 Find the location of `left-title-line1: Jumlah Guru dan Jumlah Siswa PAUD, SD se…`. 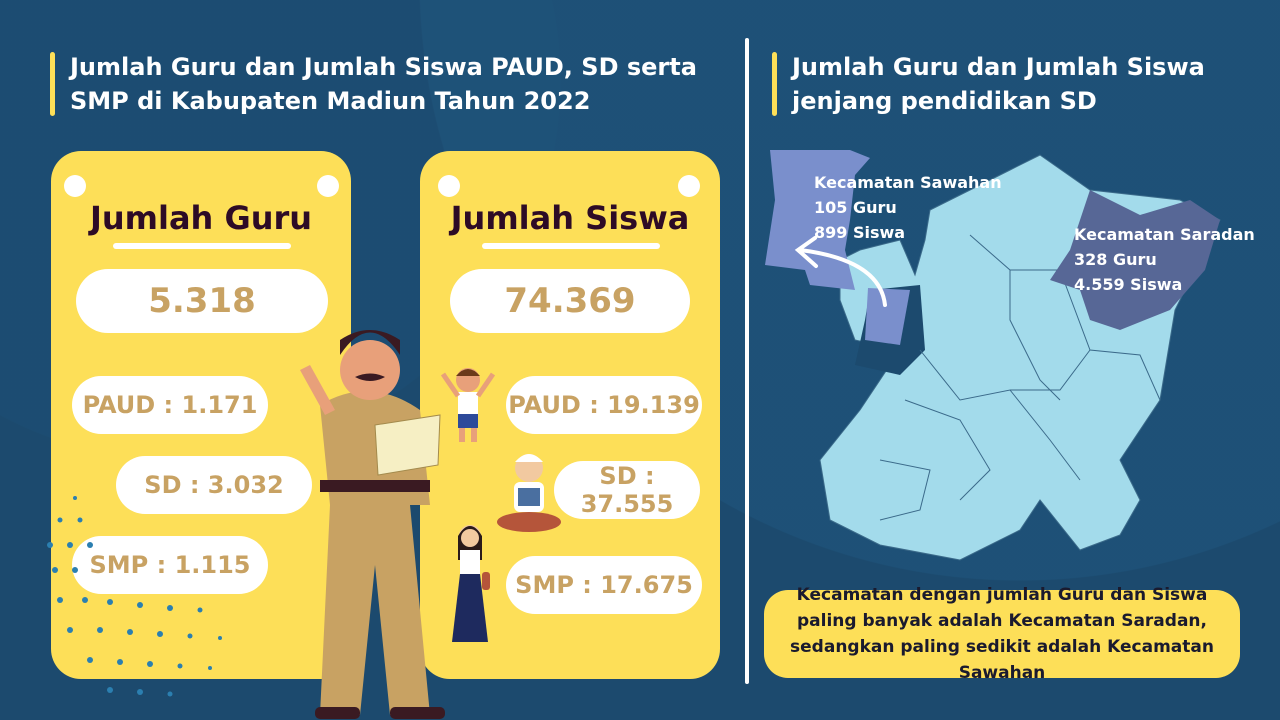

left-title-line1: Jumlah Guru dan Jumlah Siswa PAUD, SD se… is located at coordinates (383, 67).